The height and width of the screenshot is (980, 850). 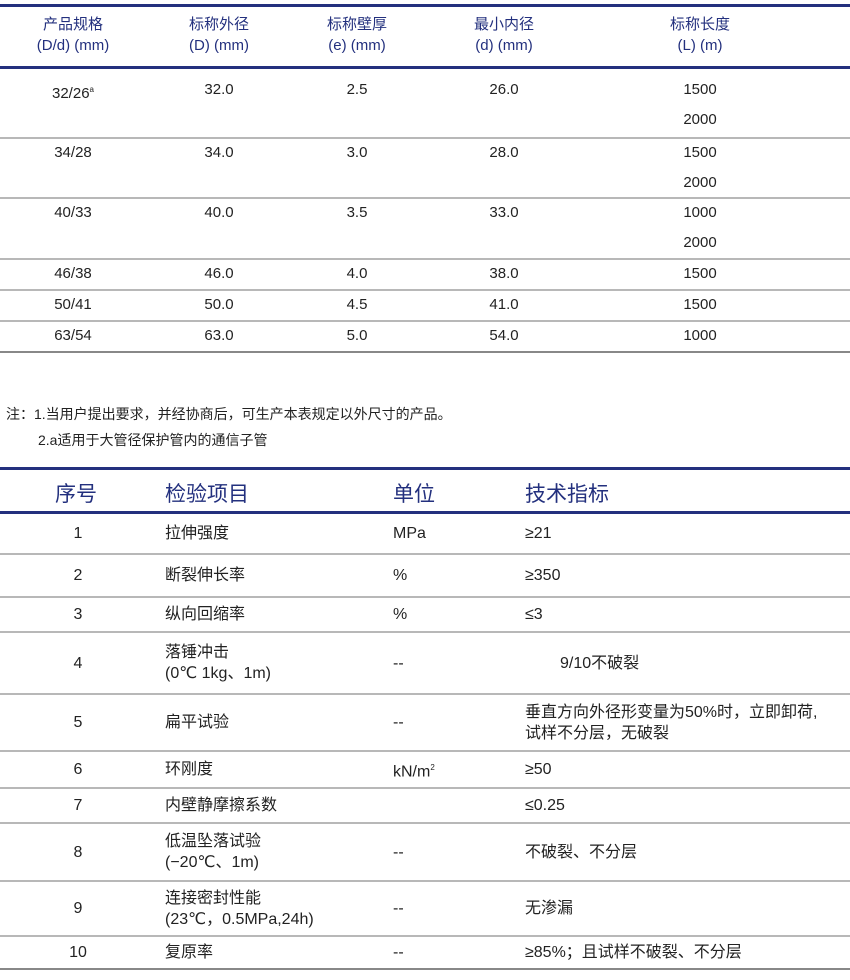 I want to click on wall-cell: 4.0, so click(x=357, y=273).